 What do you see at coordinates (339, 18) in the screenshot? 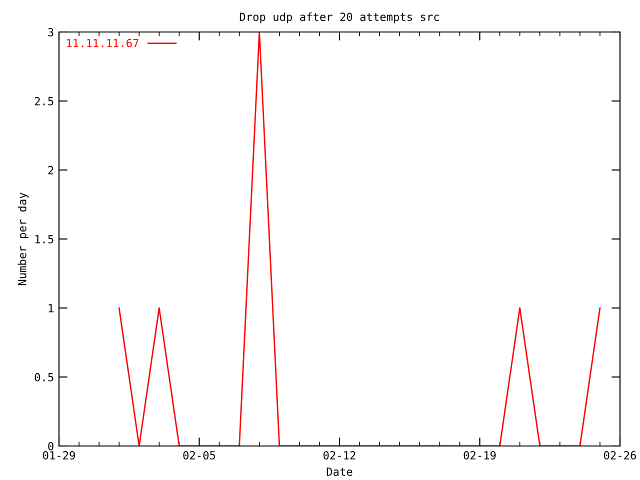
I see `chart-title: Drop udp after 20 attempts src` at bounding box center [339, 18].